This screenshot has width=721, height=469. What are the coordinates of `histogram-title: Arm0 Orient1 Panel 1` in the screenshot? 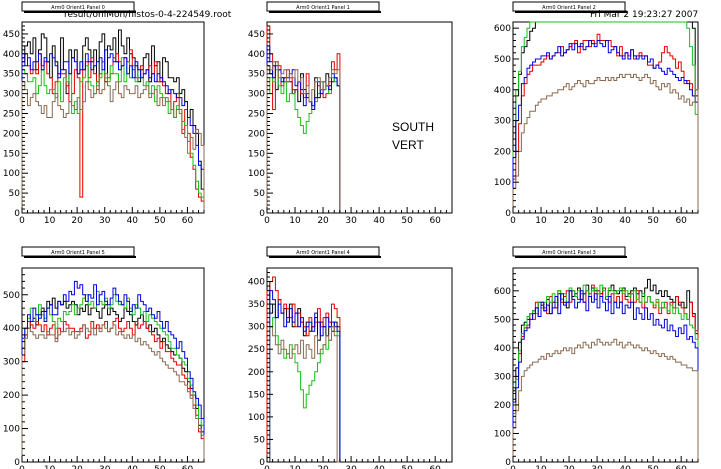 It's located at (323, 8).